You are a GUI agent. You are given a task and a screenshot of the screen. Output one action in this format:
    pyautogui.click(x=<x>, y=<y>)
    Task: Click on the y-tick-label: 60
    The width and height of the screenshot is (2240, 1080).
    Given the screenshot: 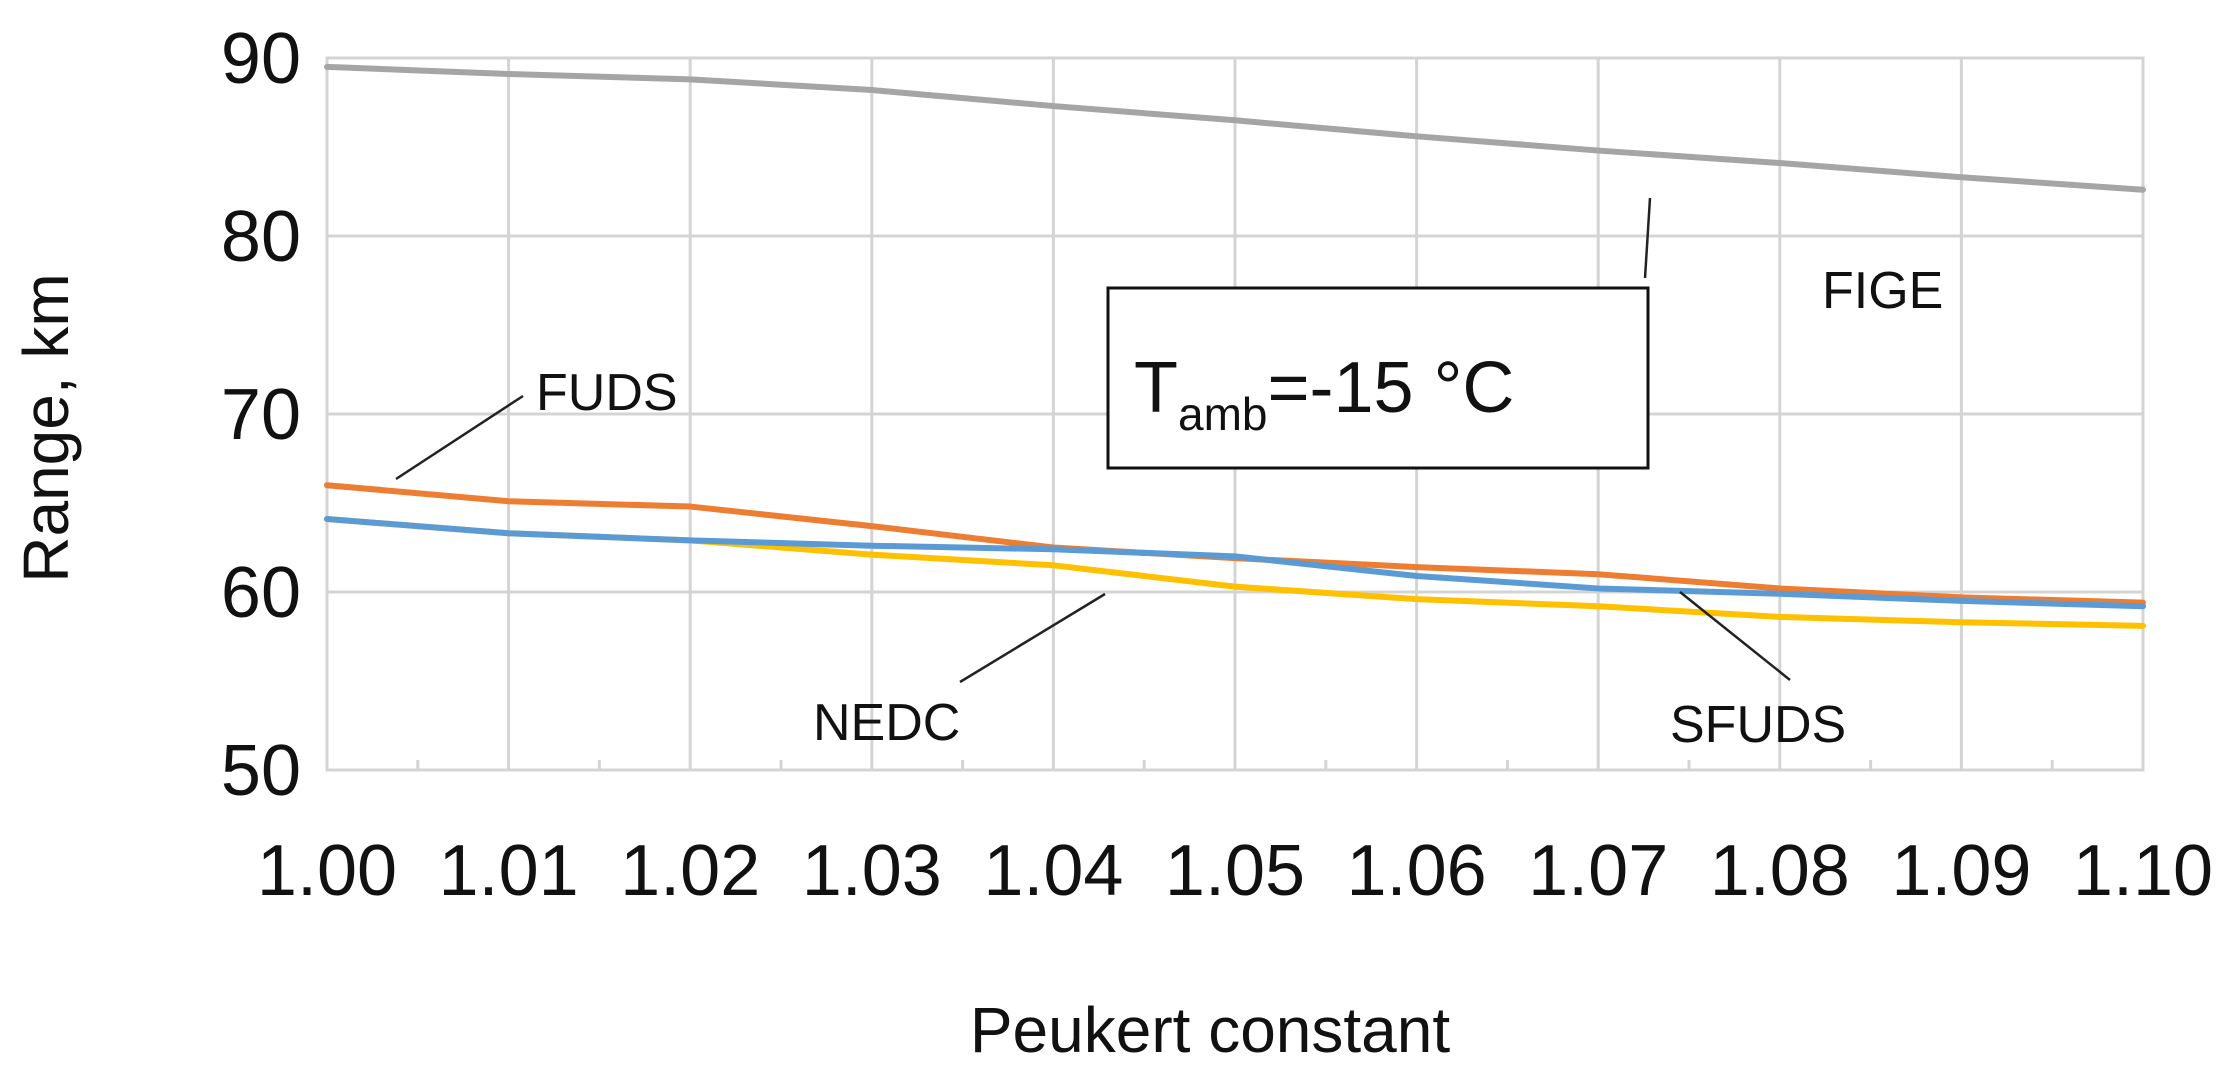 What is the action you would take?
    pyautogui.click(x=261, y=593)
    